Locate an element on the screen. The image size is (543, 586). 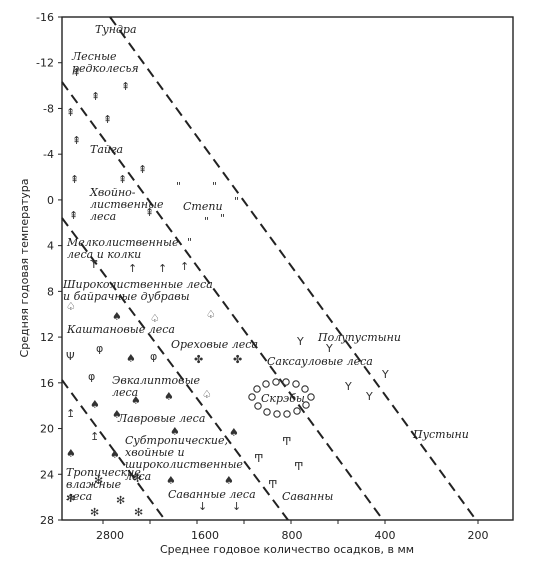
y-tick-label: 24 is located at coordinates (47, 474).